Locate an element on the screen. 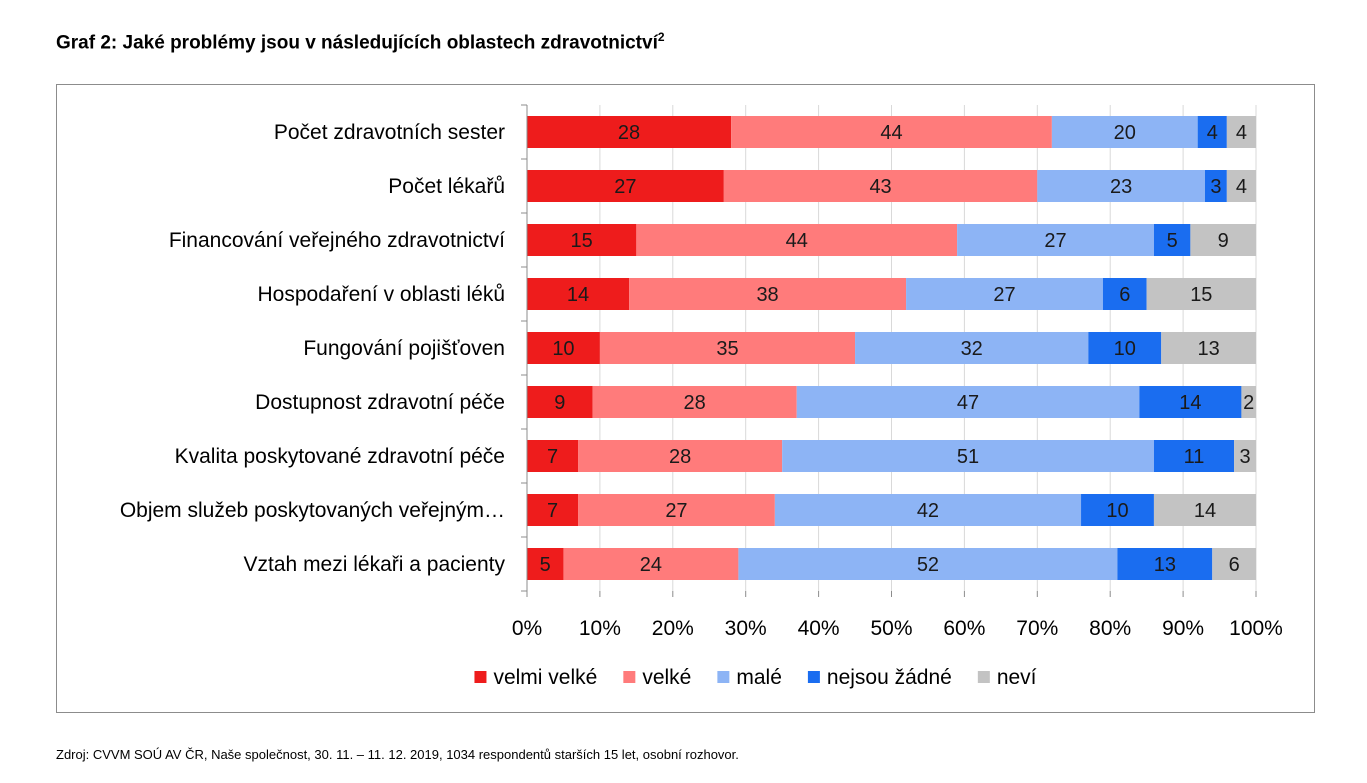 The image size is (1367, 783). legend-label: nejsou žádné is located at coordinates (889, 677).